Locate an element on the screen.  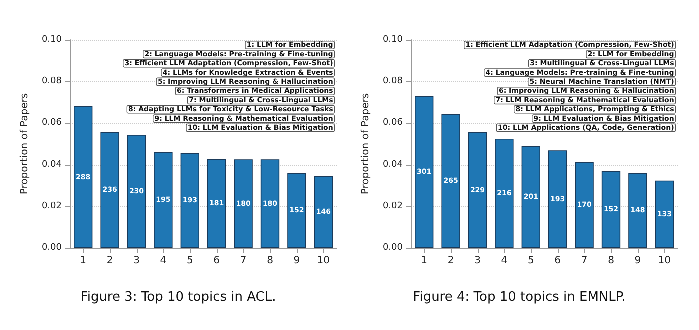
text: Figure 3: Top 10 topics in ACL. is located at coordinates (178, 297).